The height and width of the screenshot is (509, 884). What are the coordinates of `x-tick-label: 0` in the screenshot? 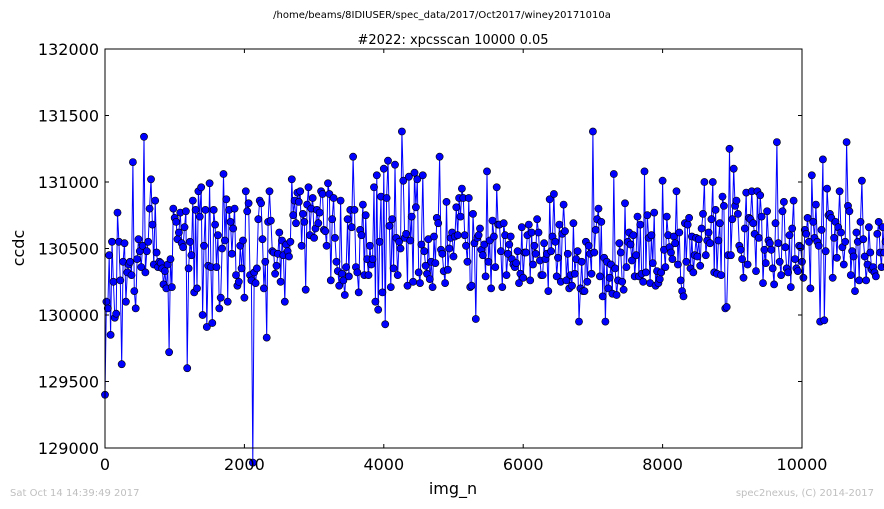 It's located at (105, 464).